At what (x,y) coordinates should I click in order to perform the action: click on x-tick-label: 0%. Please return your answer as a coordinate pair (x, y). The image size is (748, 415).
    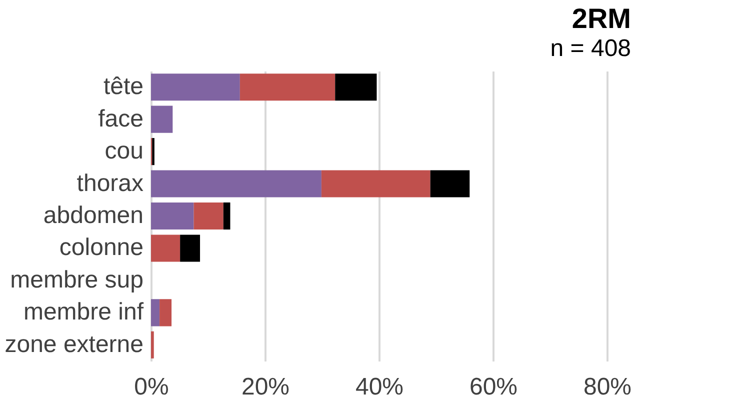
    Looking at the image, I should click on (151, 387).